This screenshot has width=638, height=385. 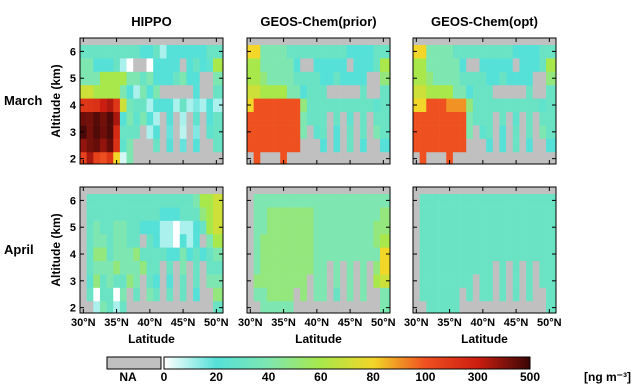 I want to click on panel-frame, so click(x=318, y=250).